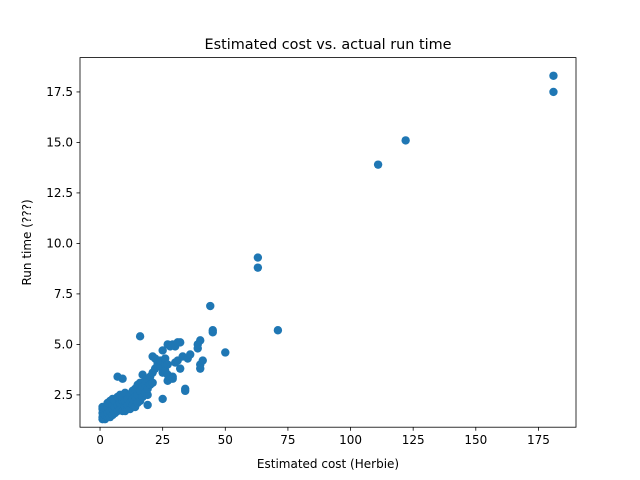  What do you see at coordinates (328, 464) in the screenshot?
I see `x-axis-label: Estimated cost (Herbie)` at bounding box center [328, 464].